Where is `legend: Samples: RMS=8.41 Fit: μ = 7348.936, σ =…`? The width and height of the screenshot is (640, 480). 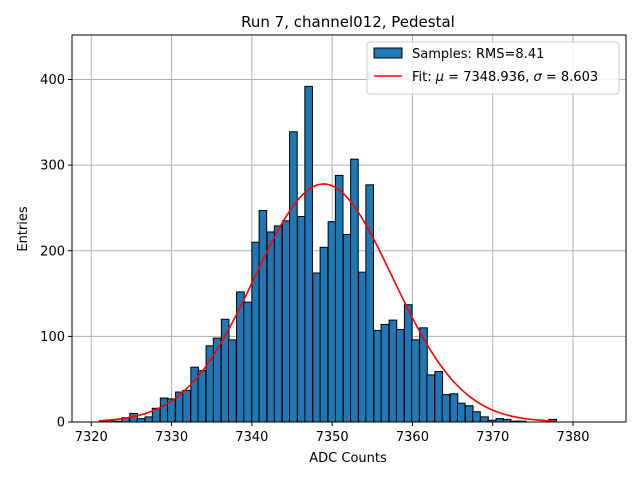
legend: Samples: RMS=8.41 Fit: μ = 7348.936, σ =… is located at coordinates (493, 68).